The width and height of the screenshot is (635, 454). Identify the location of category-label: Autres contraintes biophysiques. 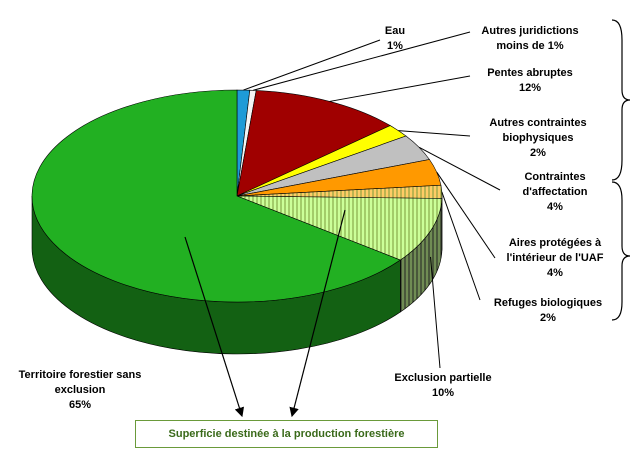
(538, 130).